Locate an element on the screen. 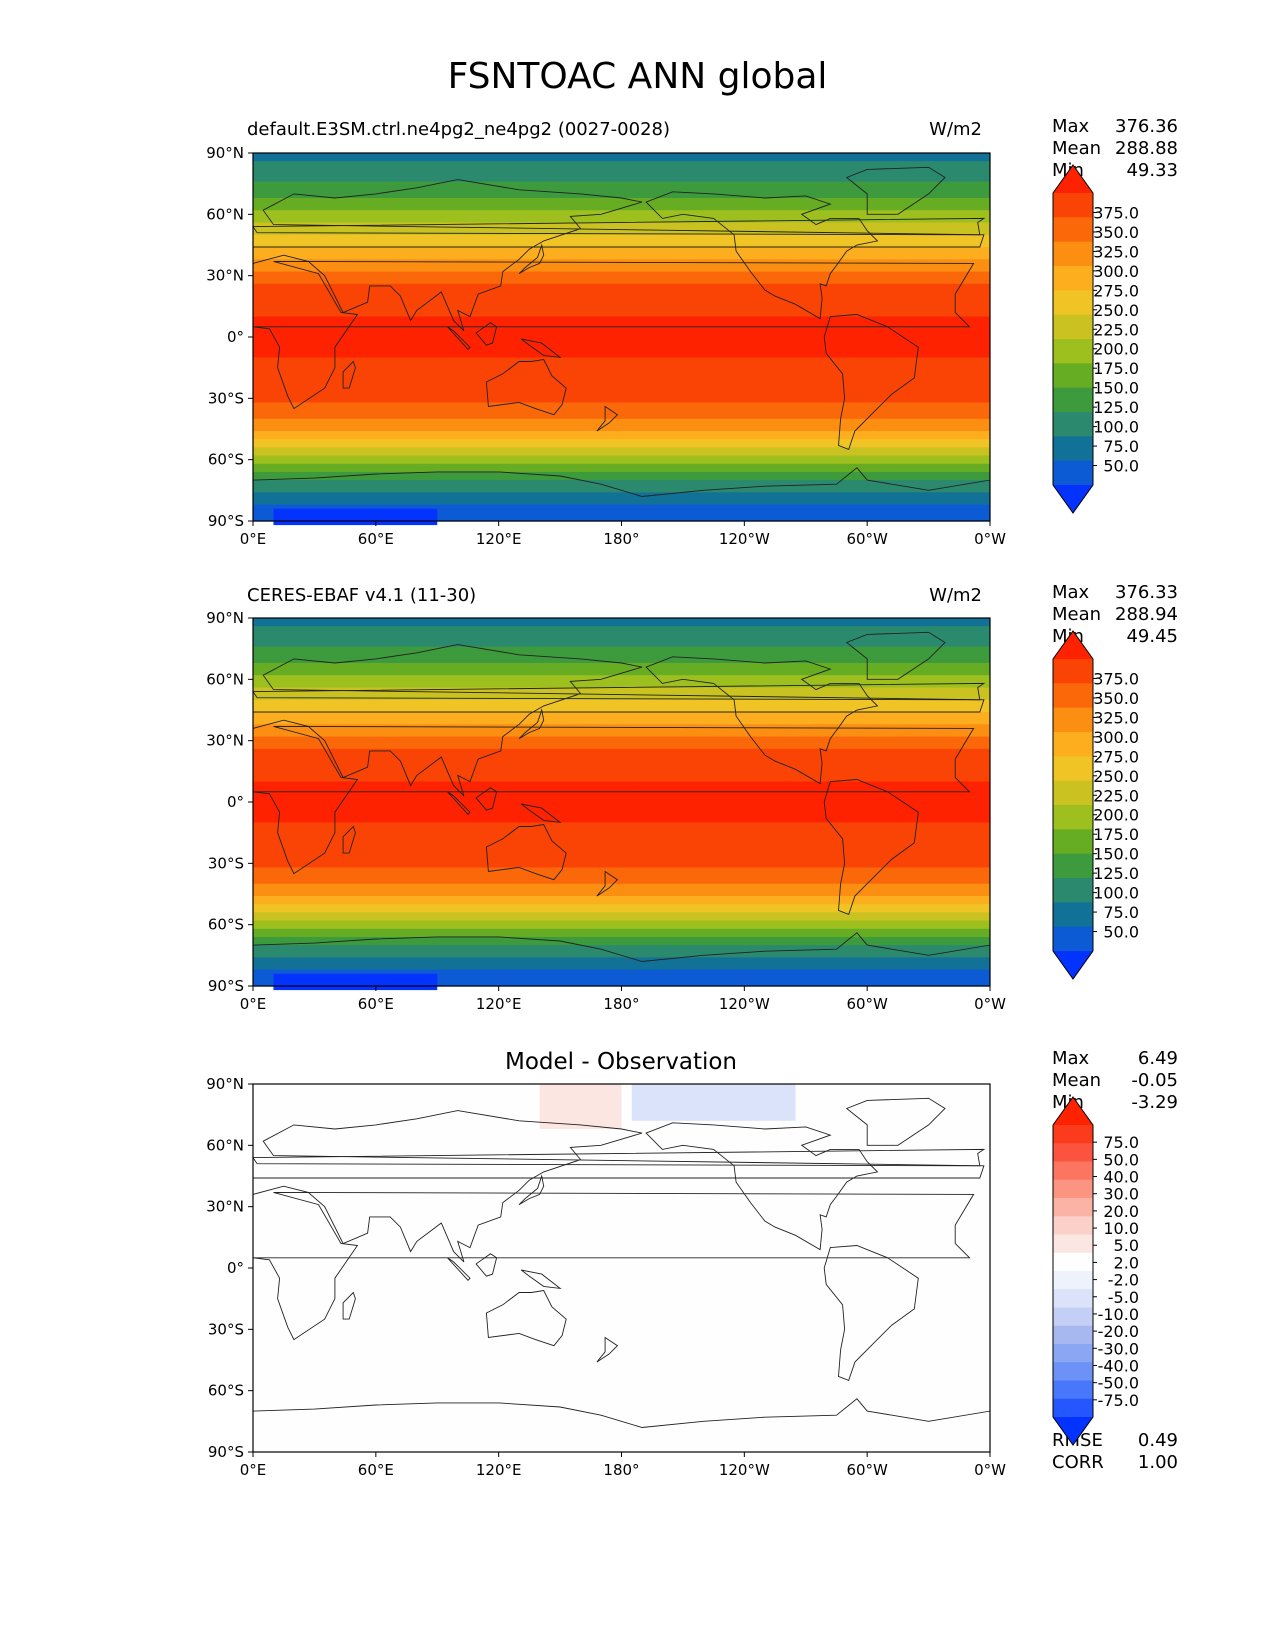 The width and height of the screenshot is (1275, 1650). colorbar-extend-min is located at coordinates (1073, 499).